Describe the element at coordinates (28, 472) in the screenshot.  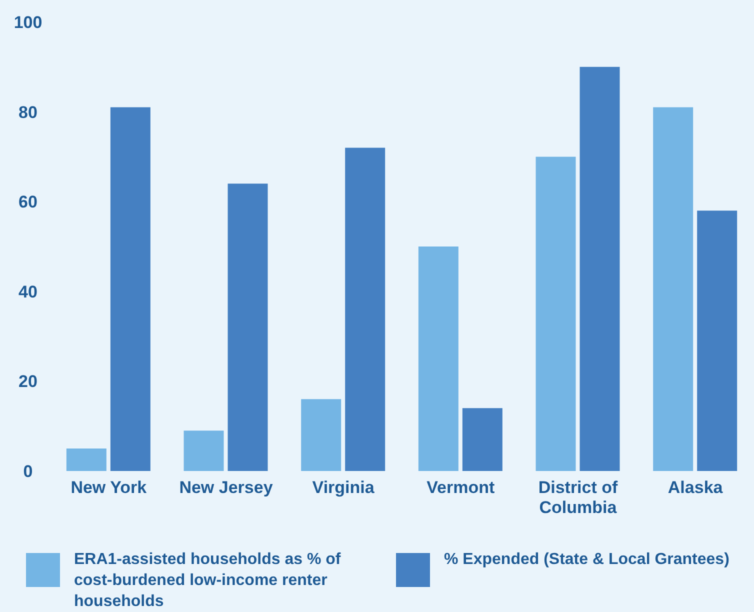
I see `y-tick-label: 0` at that location.